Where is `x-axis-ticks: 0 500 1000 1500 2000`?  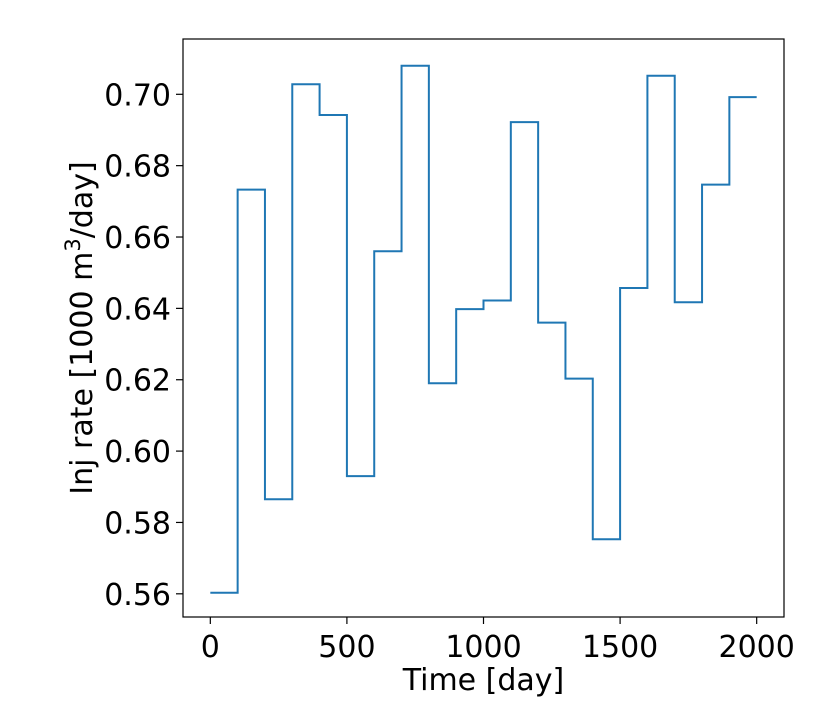
x-axis-ticks: 0 500 1000 1500 2000 is located at coordinates (498, 641).